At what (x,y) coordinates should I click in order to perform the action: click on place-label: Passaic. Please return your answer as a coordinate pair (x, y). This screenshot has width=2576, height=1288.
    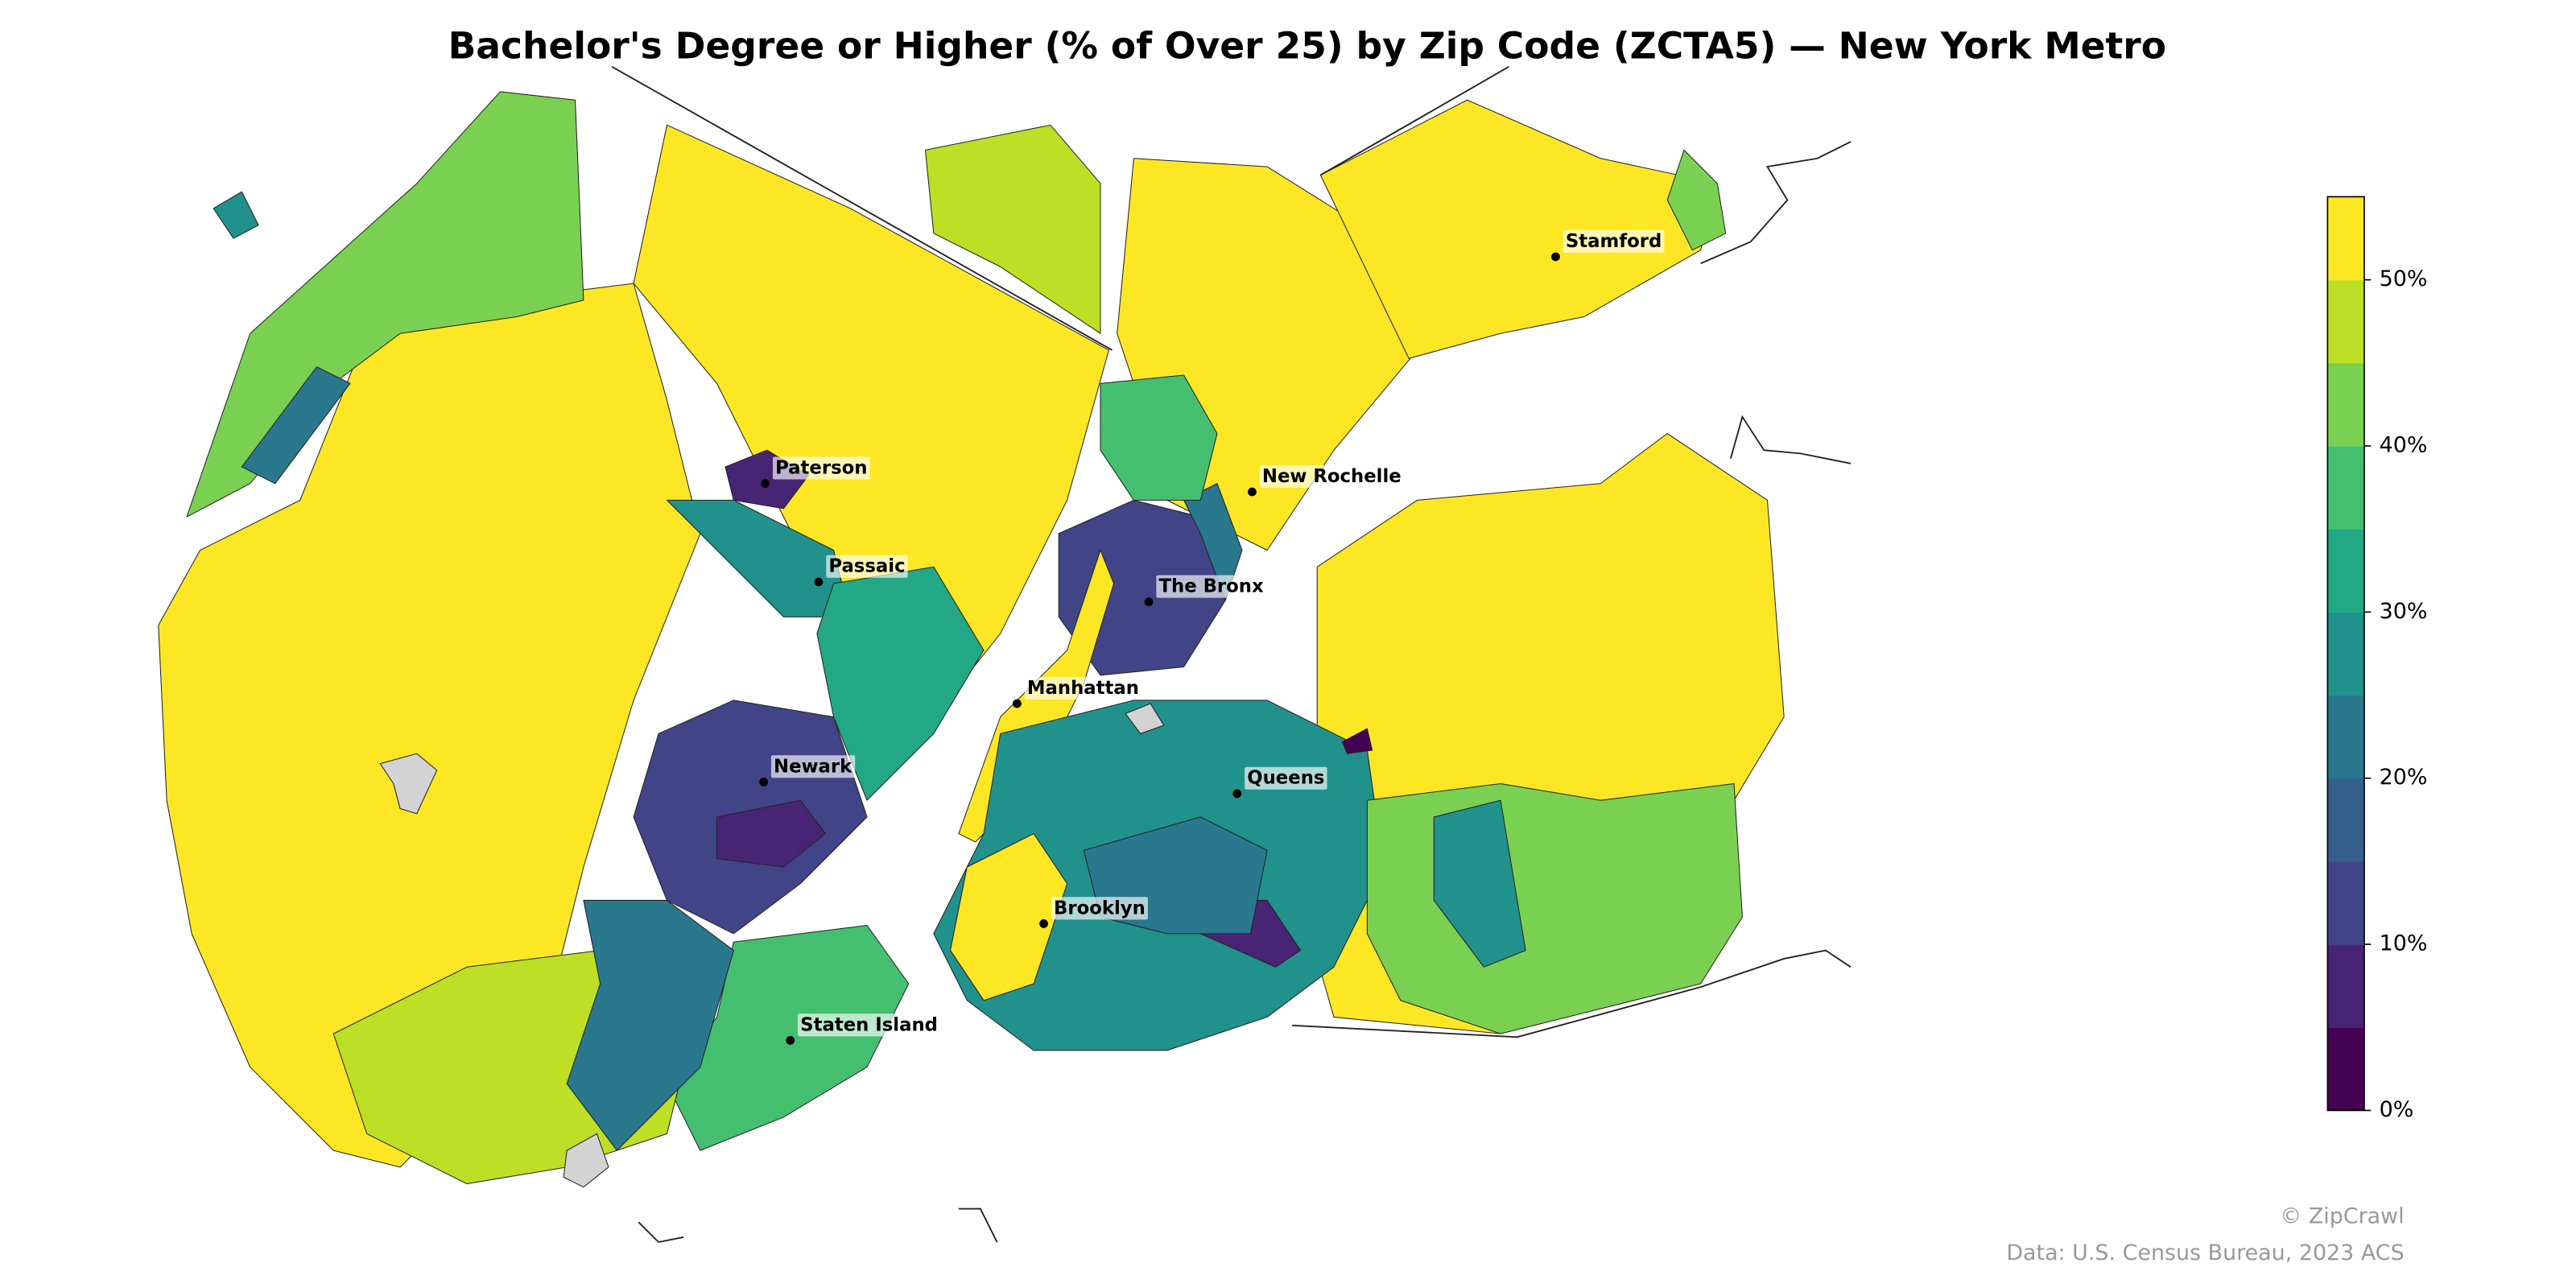
    Looking at the image, I should click on (861, 571).